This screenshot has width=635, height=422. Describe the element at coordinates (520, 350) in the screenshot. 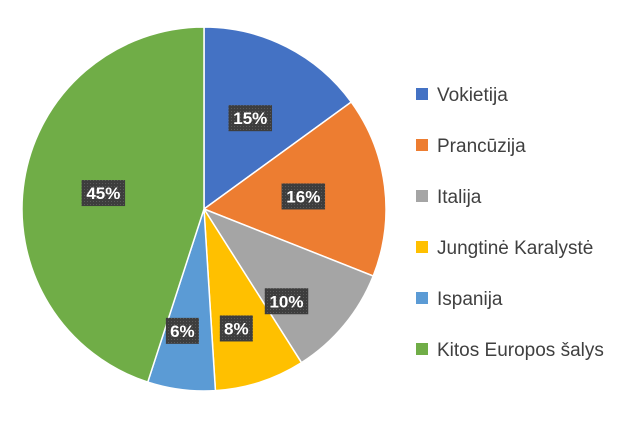

I see `legend-label: Kitos Europos šalys` at that location.